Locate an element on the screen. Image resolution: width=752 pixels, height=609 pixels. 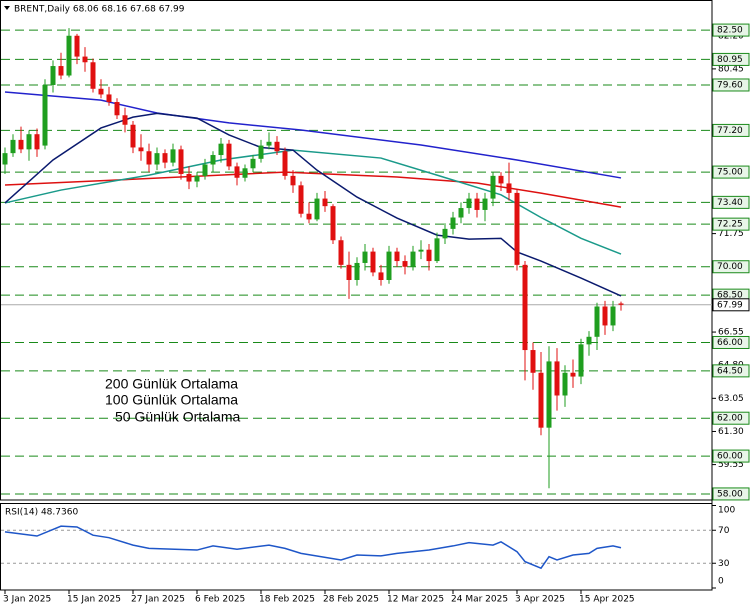
y-tick-label: 66.55 is located at coordinates (731, 333).